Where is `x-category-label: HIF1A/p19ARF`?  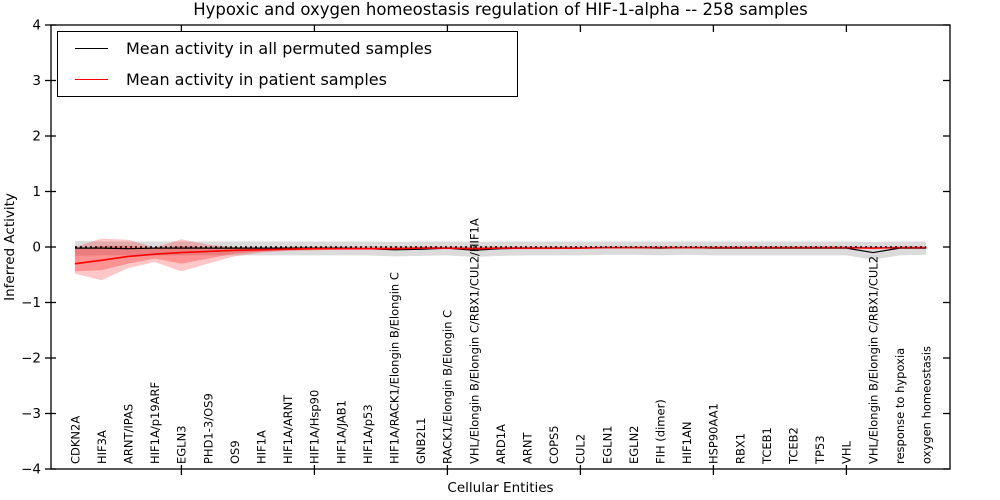
x-category-label: HIF1A/p19ARF is located at coordinates (155, 423).